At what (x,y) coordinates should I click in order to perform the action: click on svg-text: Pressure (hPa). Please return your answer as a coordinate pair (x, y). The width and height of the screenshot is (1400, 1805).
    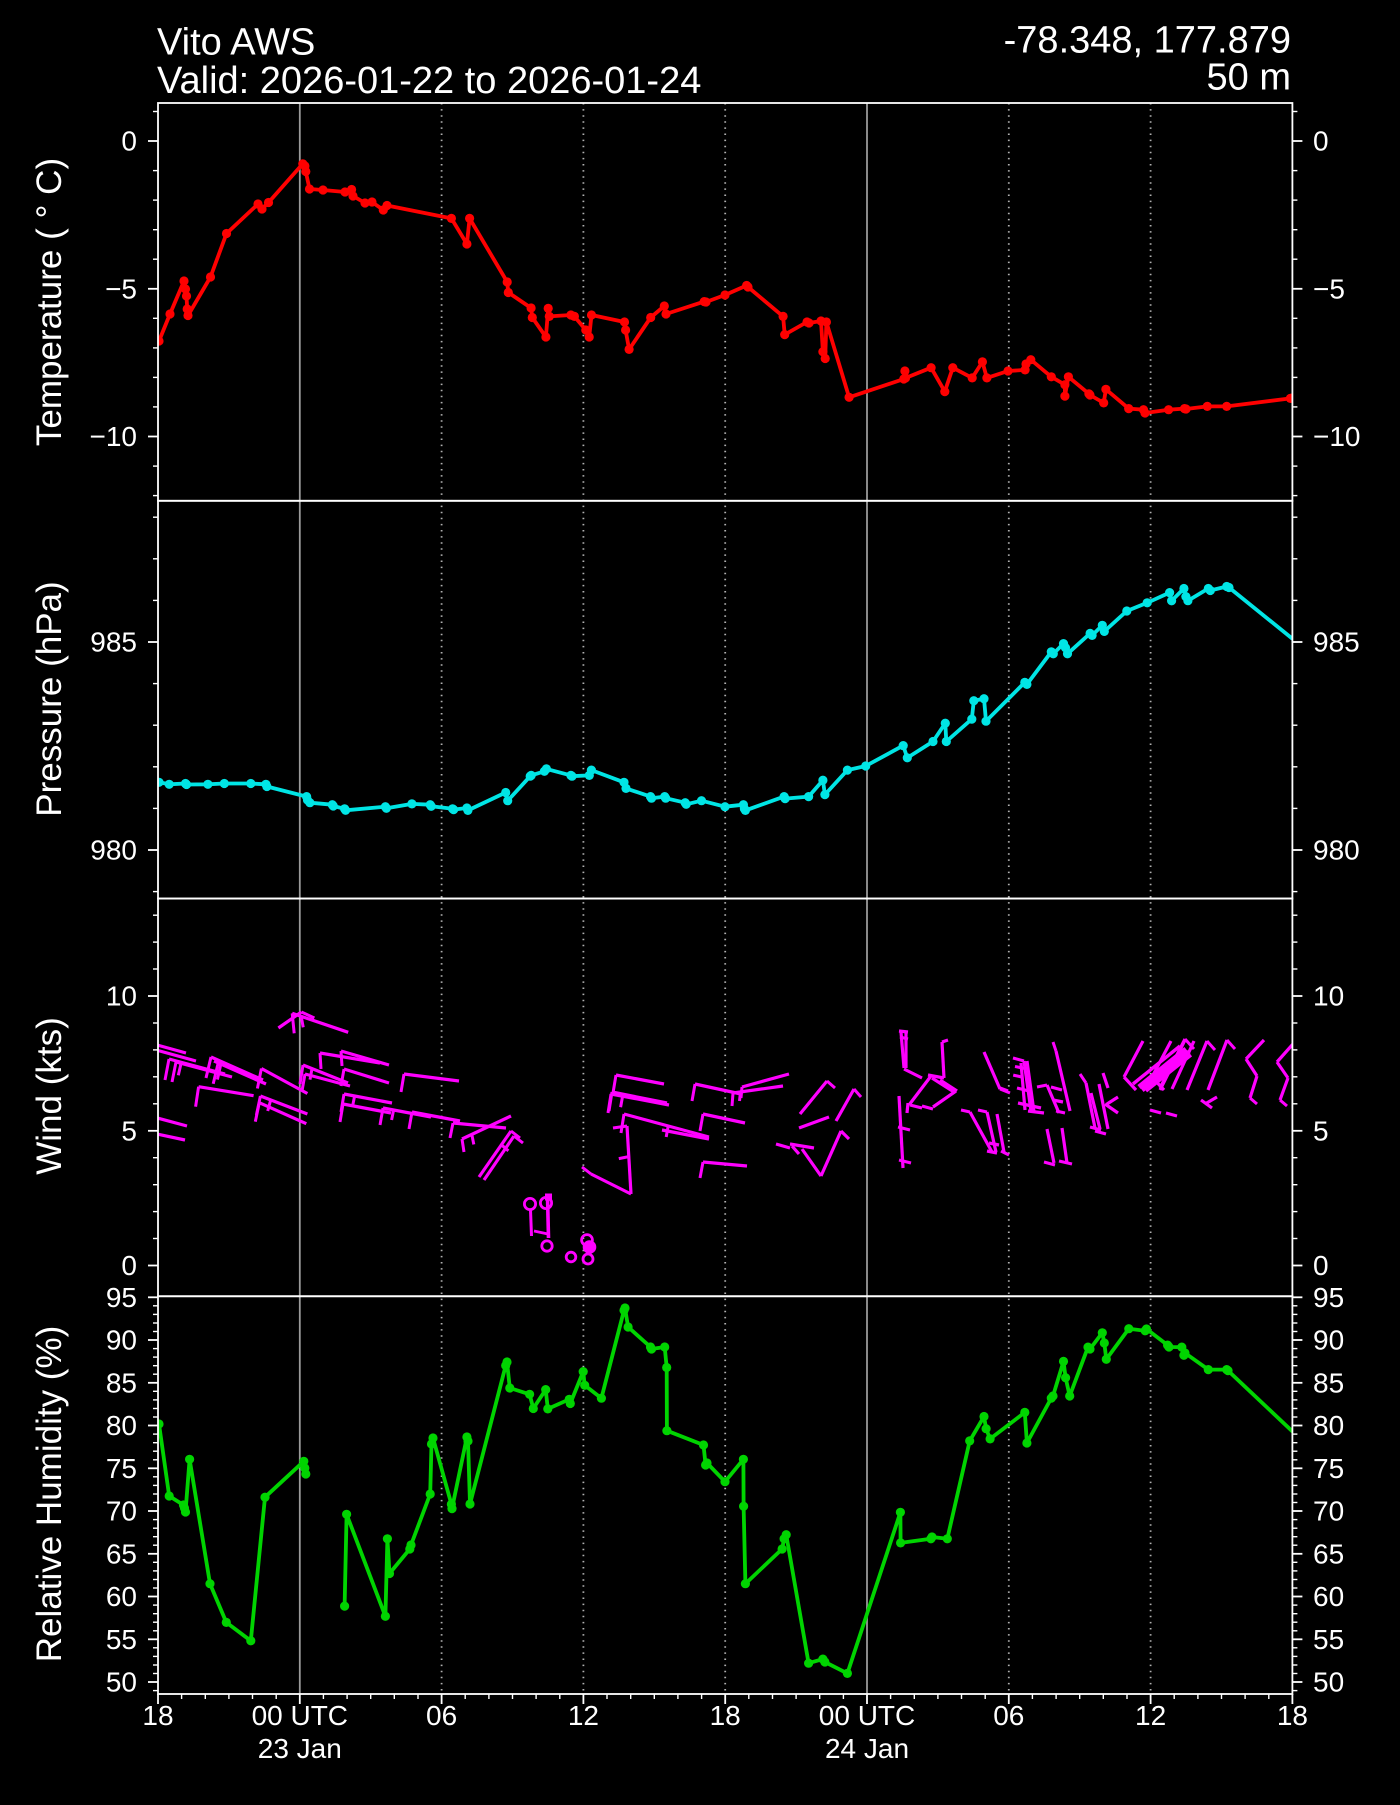
    Looking at the image, I should click on (49, 698).